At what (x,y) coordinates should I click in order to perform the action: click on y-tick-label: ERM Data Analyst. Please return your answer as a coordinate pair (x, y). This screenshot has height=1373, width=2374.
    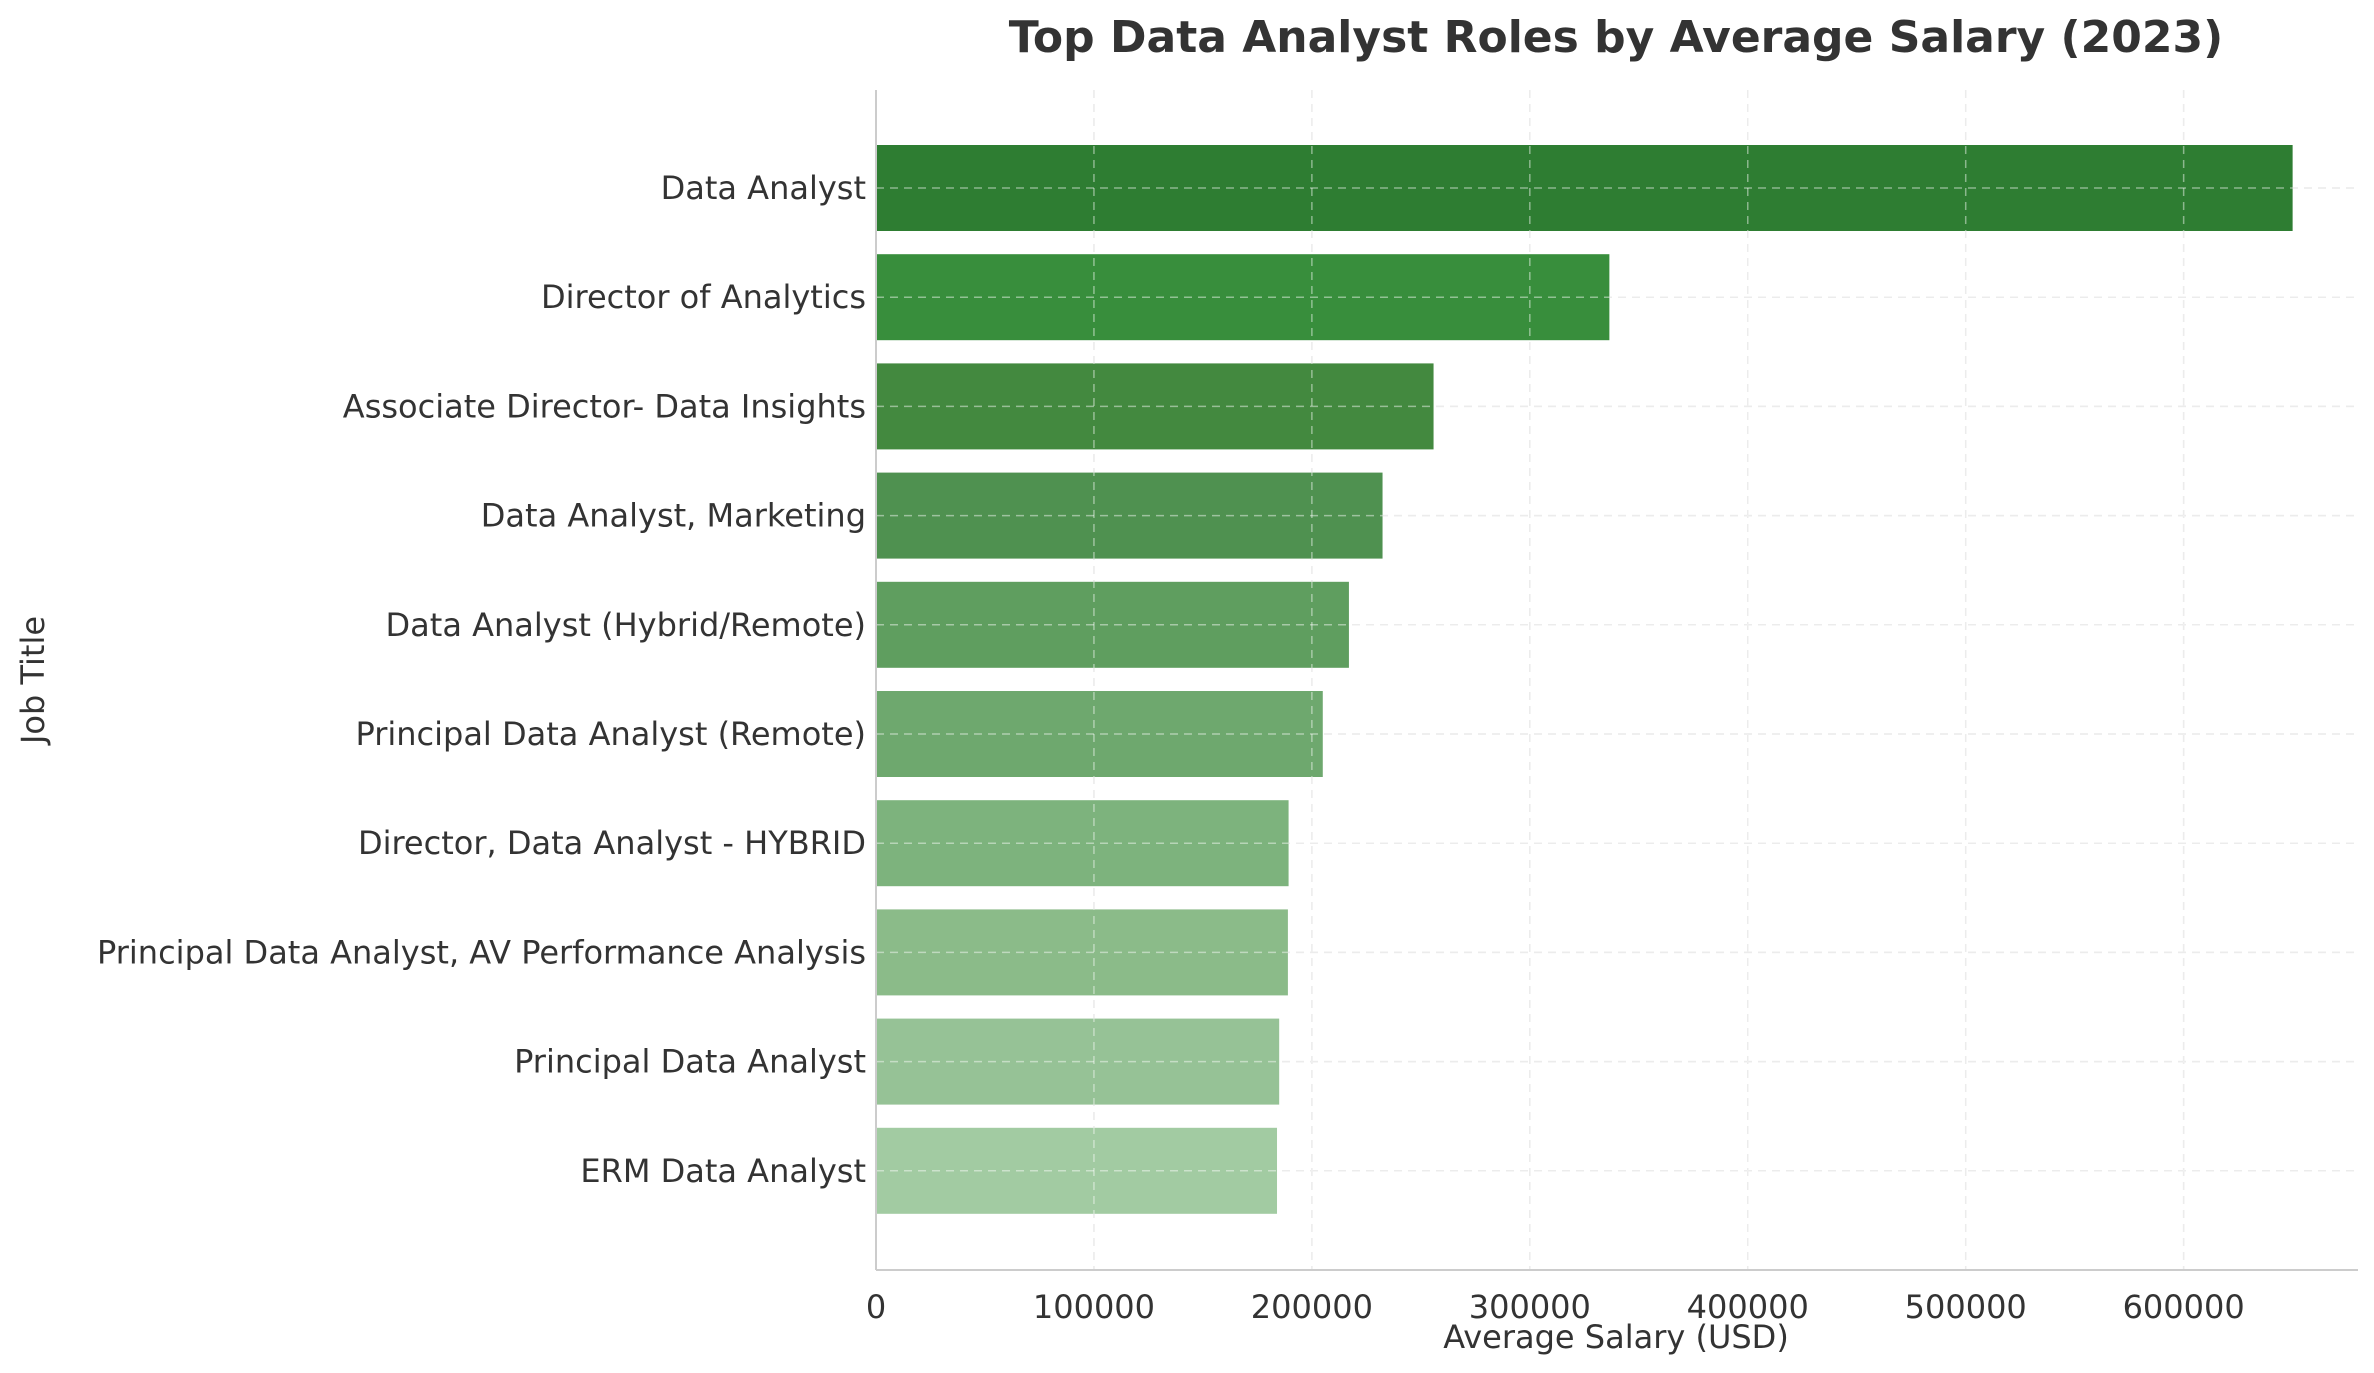
    Looking at the image, I should click on (723, 1171).